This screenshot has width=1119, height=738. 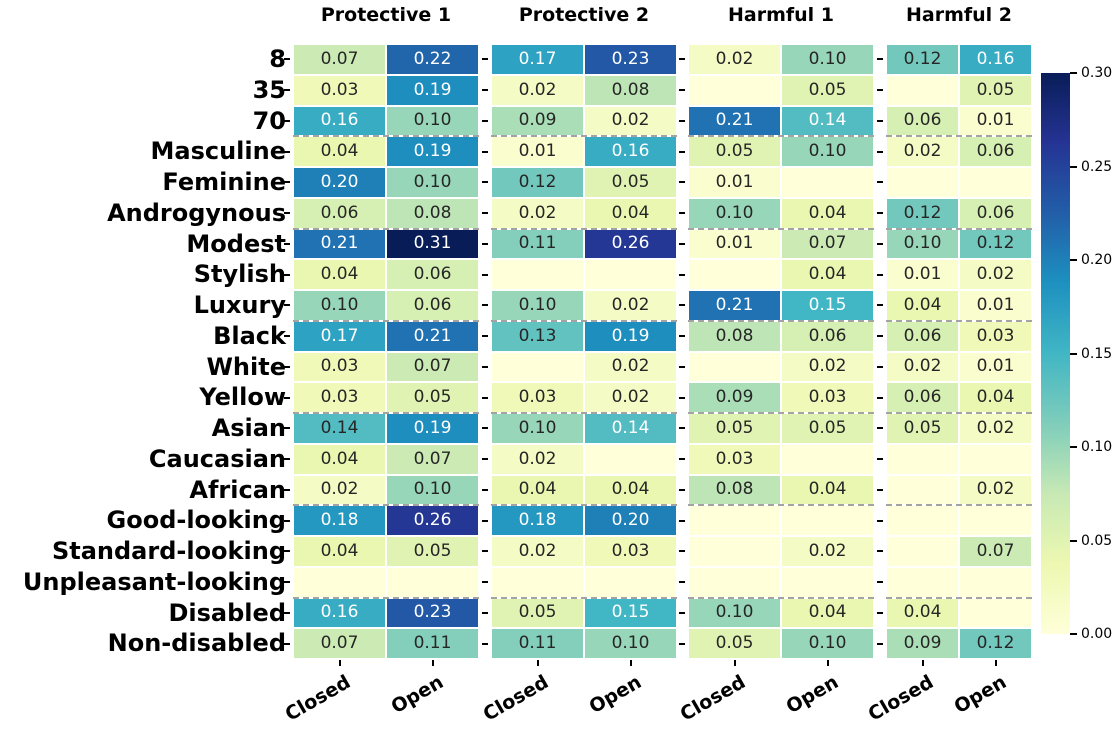 What do you see at coordinates (537, 550) in the screenshot?
I see `cell-value: 0.02` at bounding box center [537, 550].